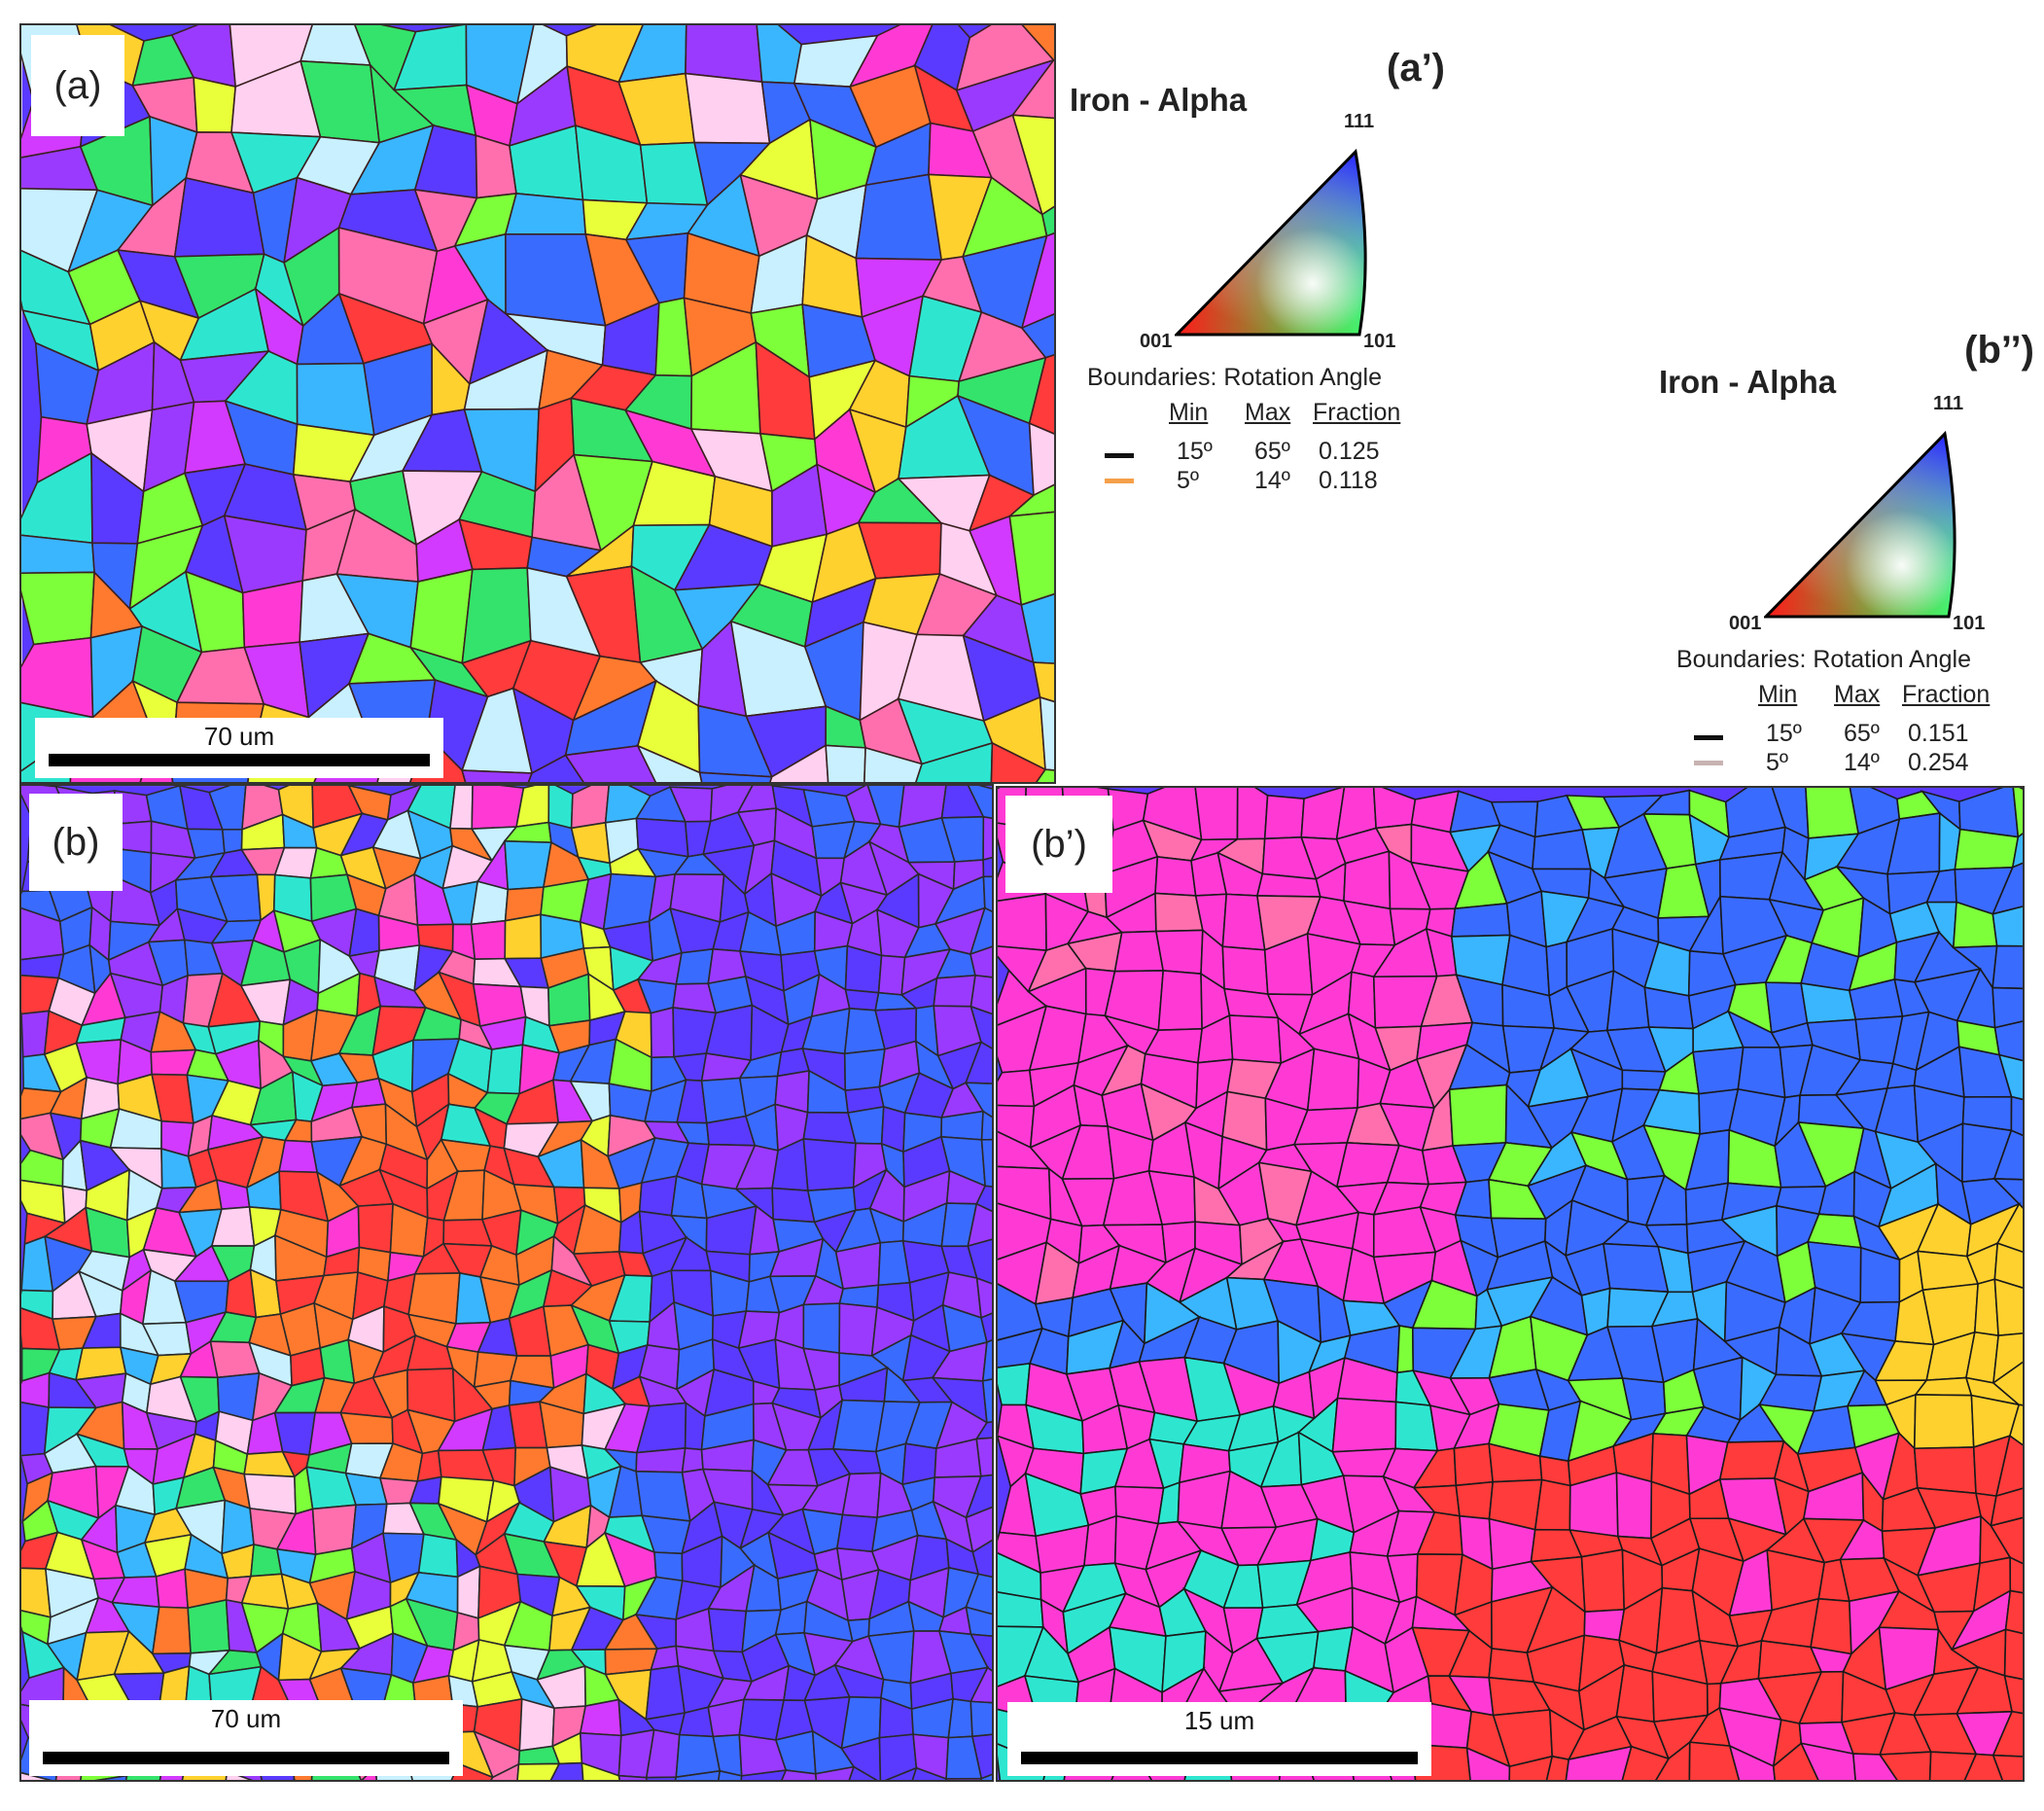 Image resolution: width=2044 pixels, height=1811 pixels. Describe the element at coordinates (1272, 480) in the screenshot. I see `boundary-max: 14º` at that location.